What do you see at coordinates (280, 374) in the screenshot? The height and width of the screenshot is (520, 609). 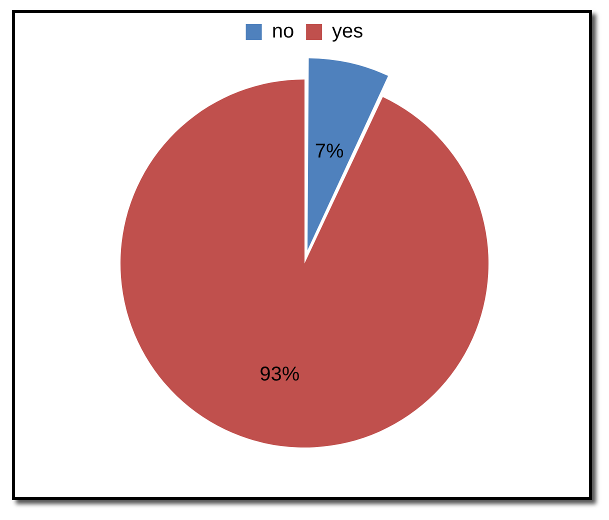 I see `data-label: 93%` at bounding box center [280, 374].